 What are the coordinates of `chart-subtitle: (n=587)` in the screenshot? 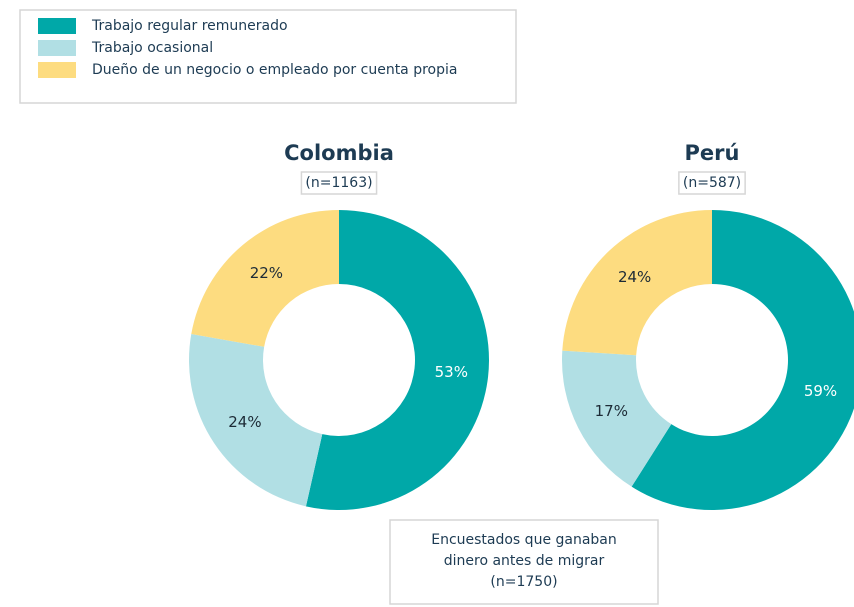 It's located at (712, 183).